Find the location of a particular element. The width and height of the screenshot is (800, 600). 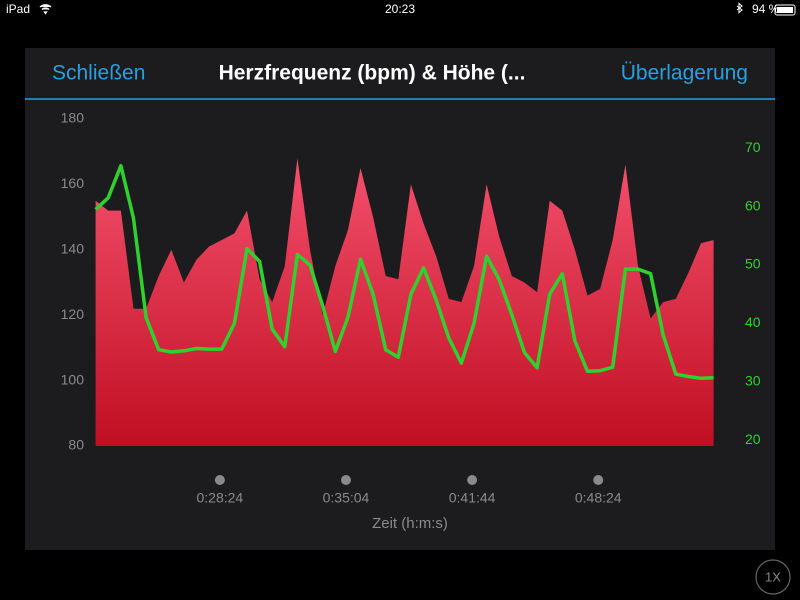

battery-fill is located at coordinates (785, 10).